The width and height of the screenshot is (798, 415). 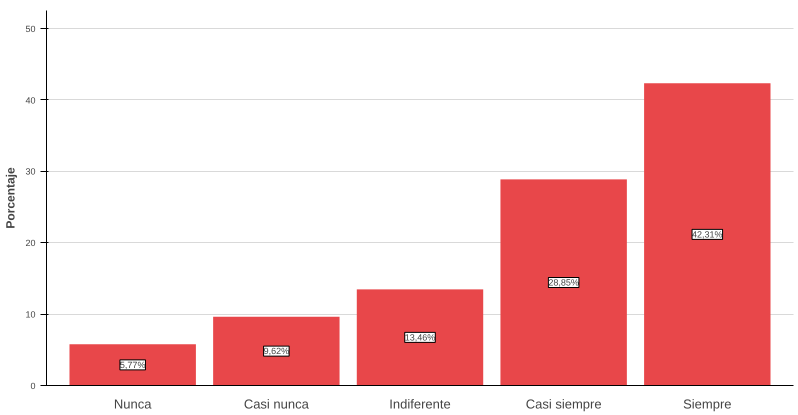 What do you see at coordinates (30, 100) in the screenshot?
I see `y-tick-label: 40` at bounding box center [30, 100].